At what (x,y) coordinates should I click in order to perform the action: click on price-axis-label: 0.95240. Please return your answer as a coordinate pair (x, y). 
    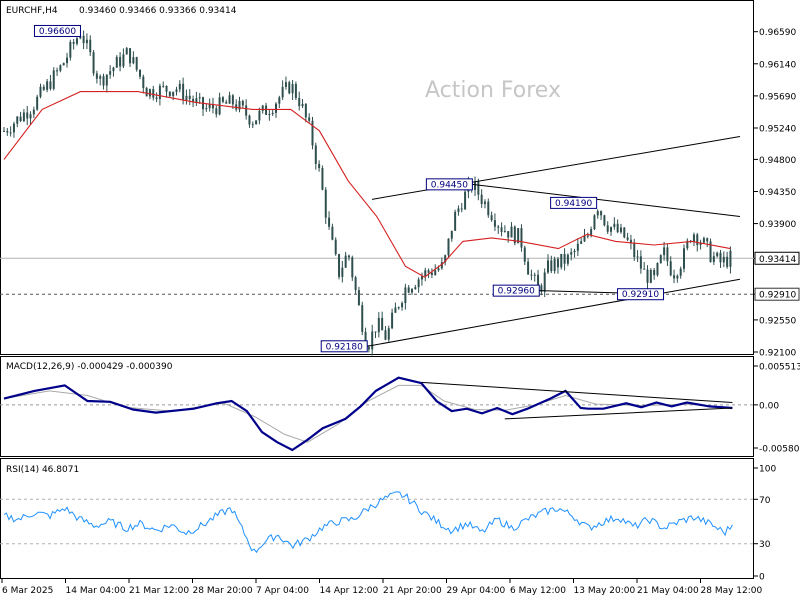
    Looking at the image, I should click on (777, 129).